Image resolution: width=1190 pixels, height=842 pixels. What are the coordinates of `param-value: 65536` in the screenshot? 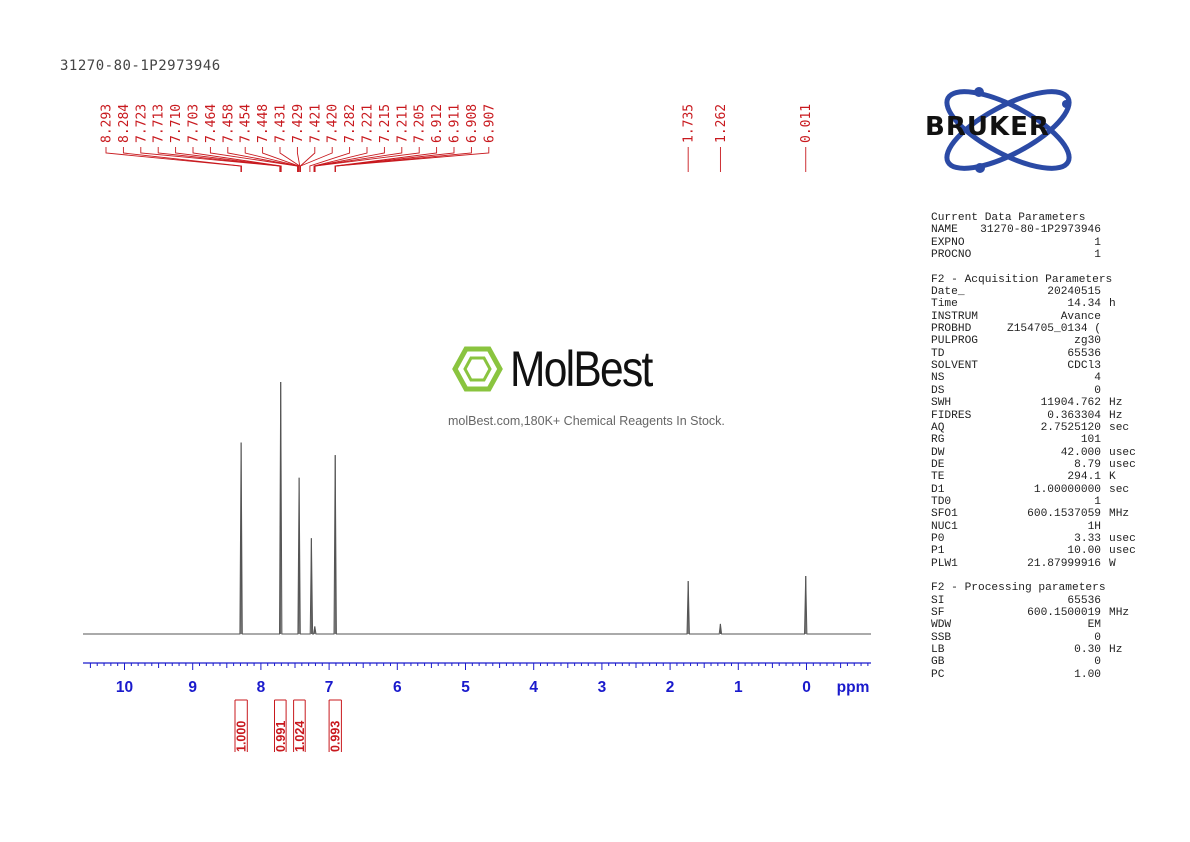 It's located at (1084, 353).